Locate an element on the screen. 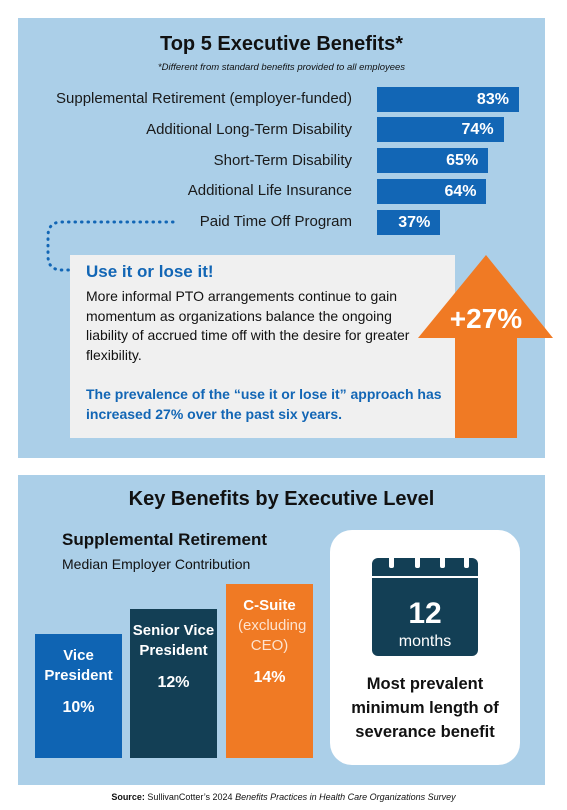 The image size is (567, 810). value-label: 65% is located at coordinates (462, 161).